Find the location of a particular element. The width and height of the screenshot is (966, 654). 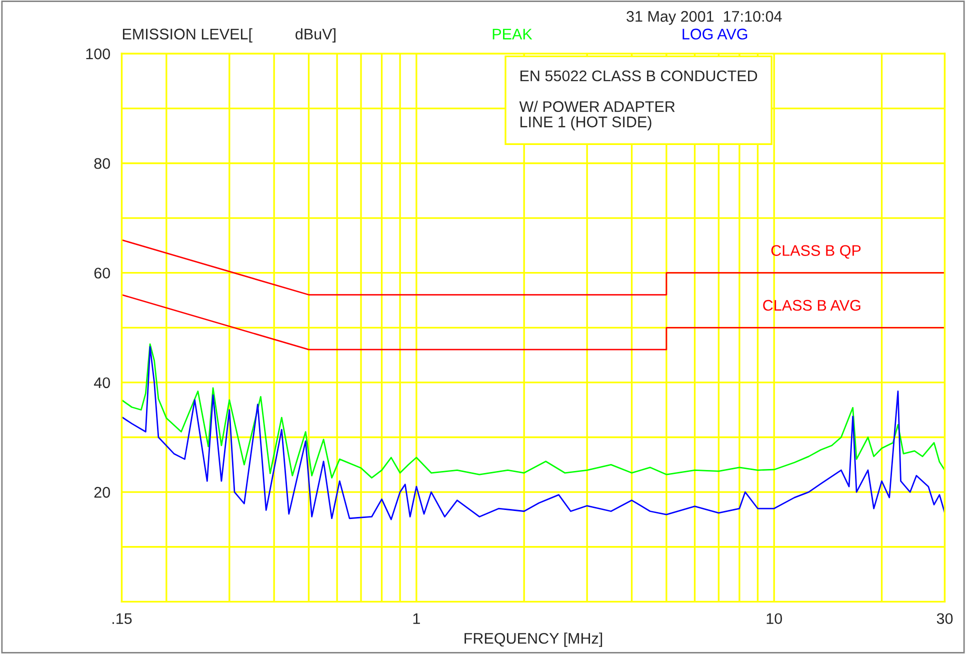

y-tick-label: 100 is located at coordinates (98, 54).